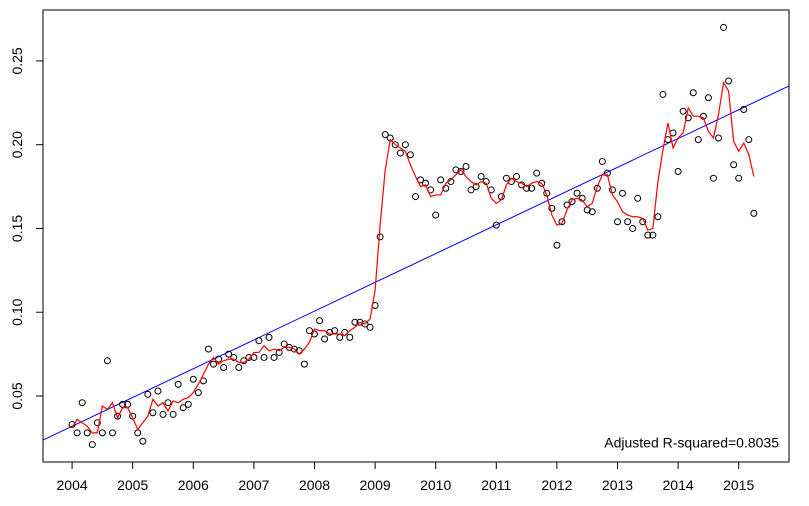 The height and width of the screenshot is (506, 809). What do you see at coordinates (17, 144) in the screenshot?
I see `y-tick-label: 0.20` at bounding box center [17, 144].